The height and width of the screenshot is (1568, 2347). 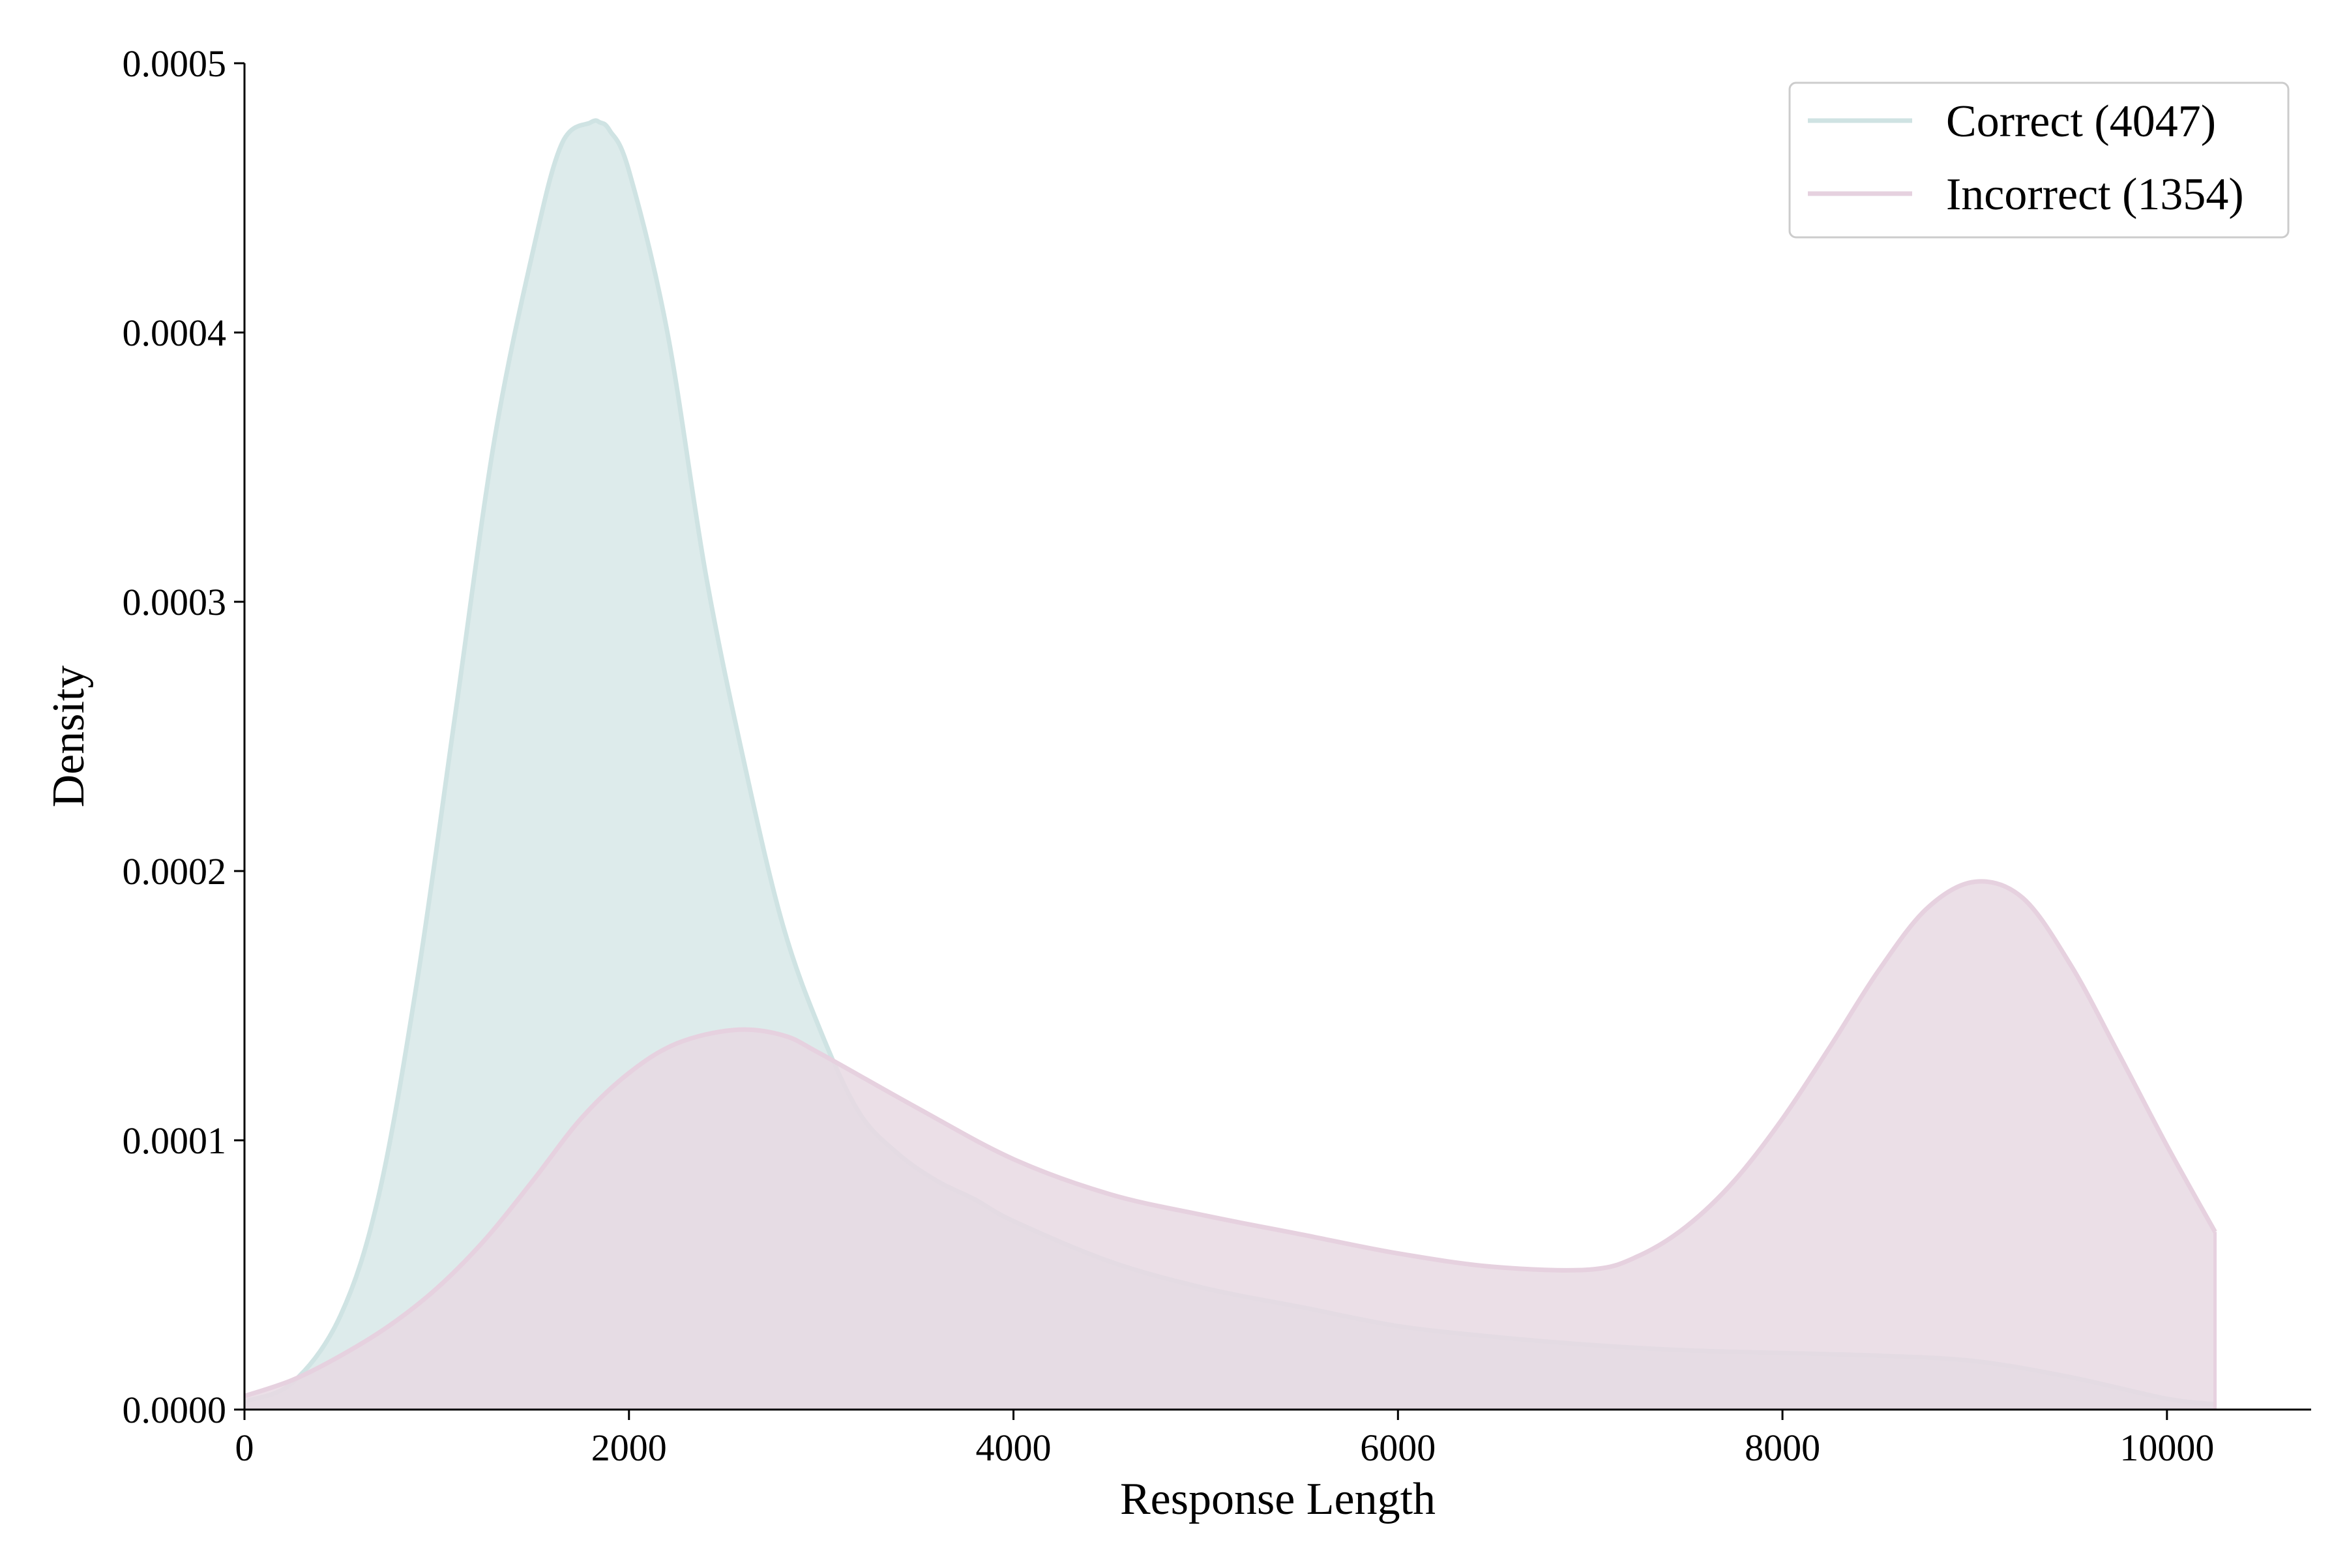 What do you see at coordinates (2081, 122) in the screenshot?
I see `legend-label-0: Correct (4047)` at bounding box center [2081, 122].